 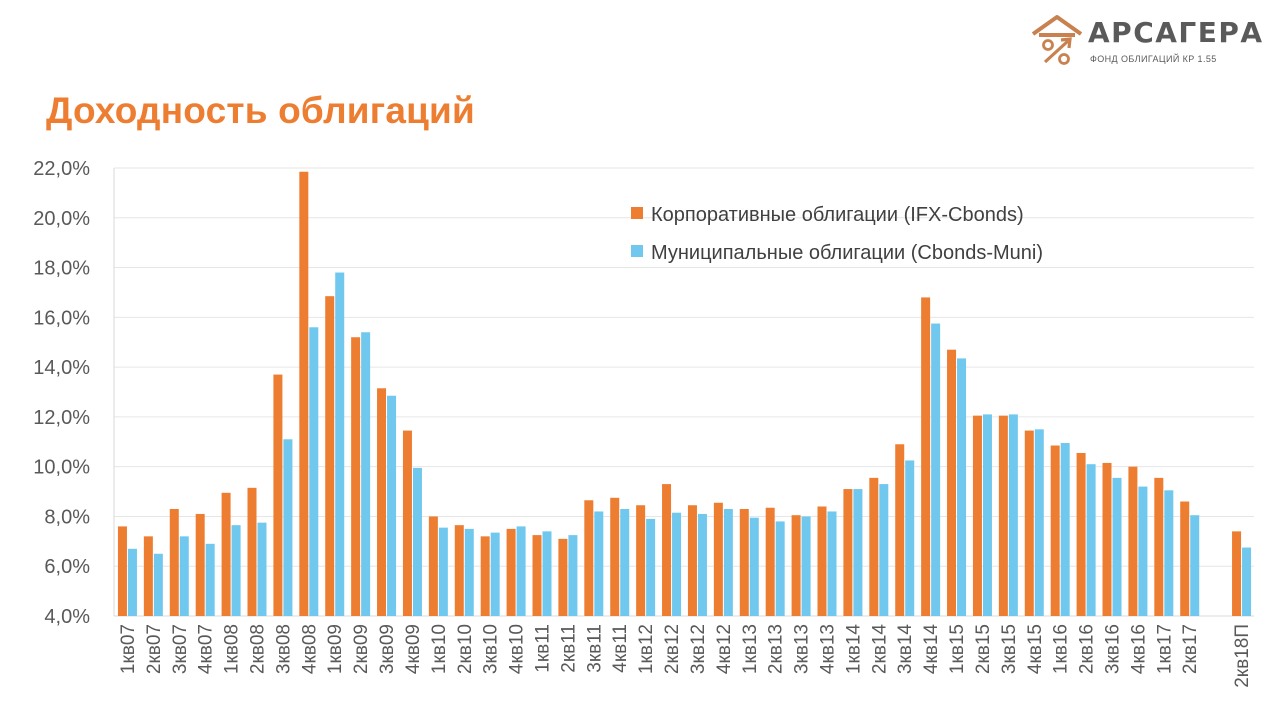 What do you see at coordinates (387, 649) in the screenshot?
I see `x-tick-label: 3кв09` at bounding box center [387, 649].